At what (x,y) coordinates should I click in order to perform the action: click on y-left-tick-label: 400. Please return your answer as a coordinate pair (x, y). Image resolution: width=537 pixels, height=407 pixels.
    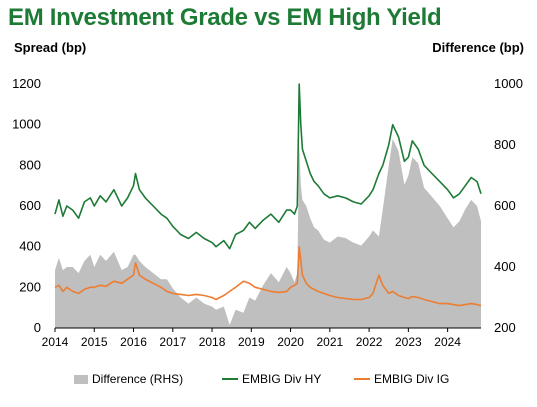
    Looking at the image, I should click on (30, 246).